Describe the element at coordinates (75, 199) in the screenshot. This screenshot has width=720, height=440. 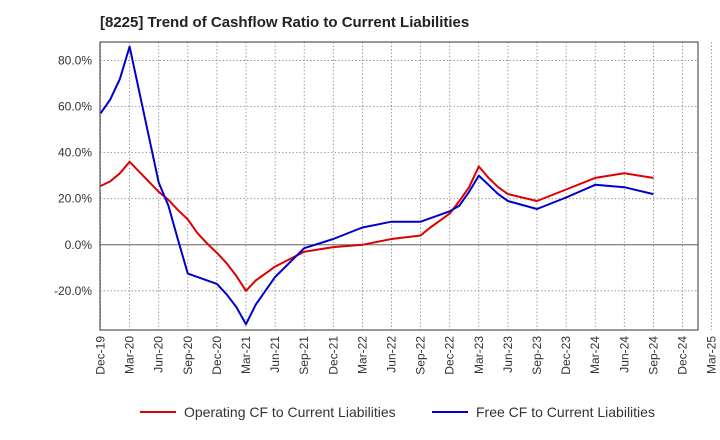
I see `y-tick-label: 20.0%` at that location.